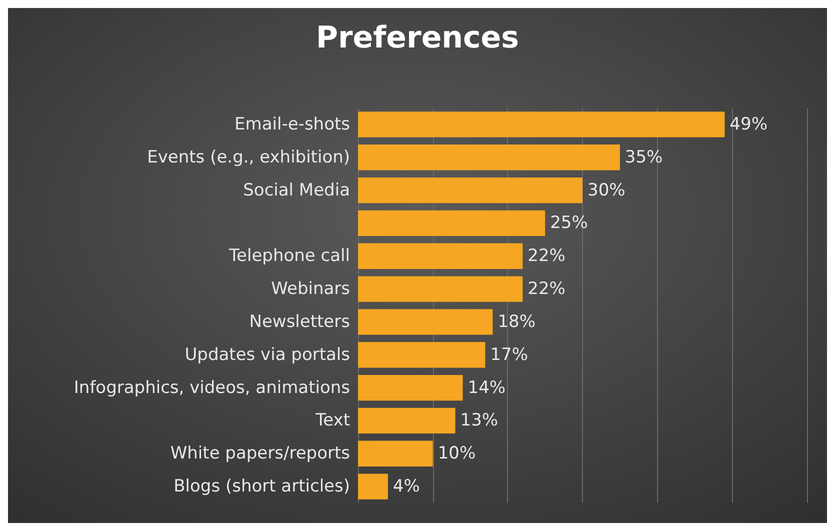 Image resolution: width=835 pixels, height=531 pixels. What do you see at coordinates (457, 454) in the screenshot?
I see `data-label: 10%` at bounding box center [457, 454].